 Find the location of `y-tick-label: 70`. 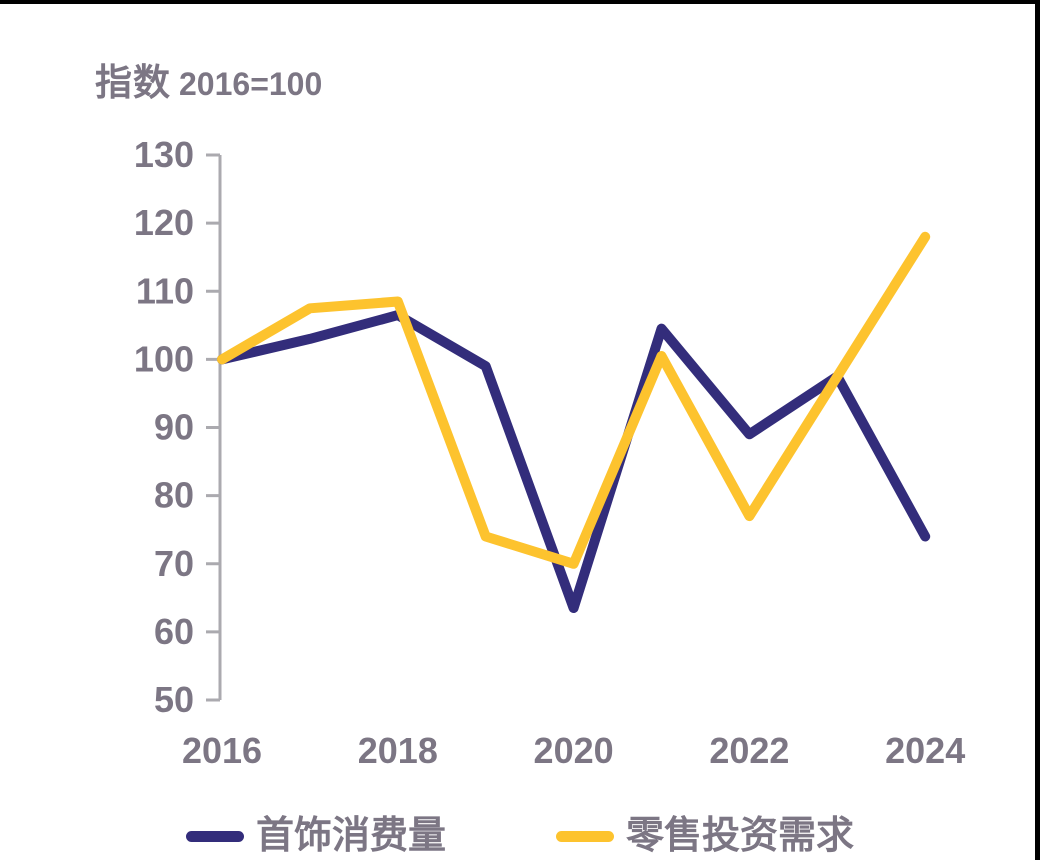

y-tick-label: 70 is located at coordinates (174, 563).